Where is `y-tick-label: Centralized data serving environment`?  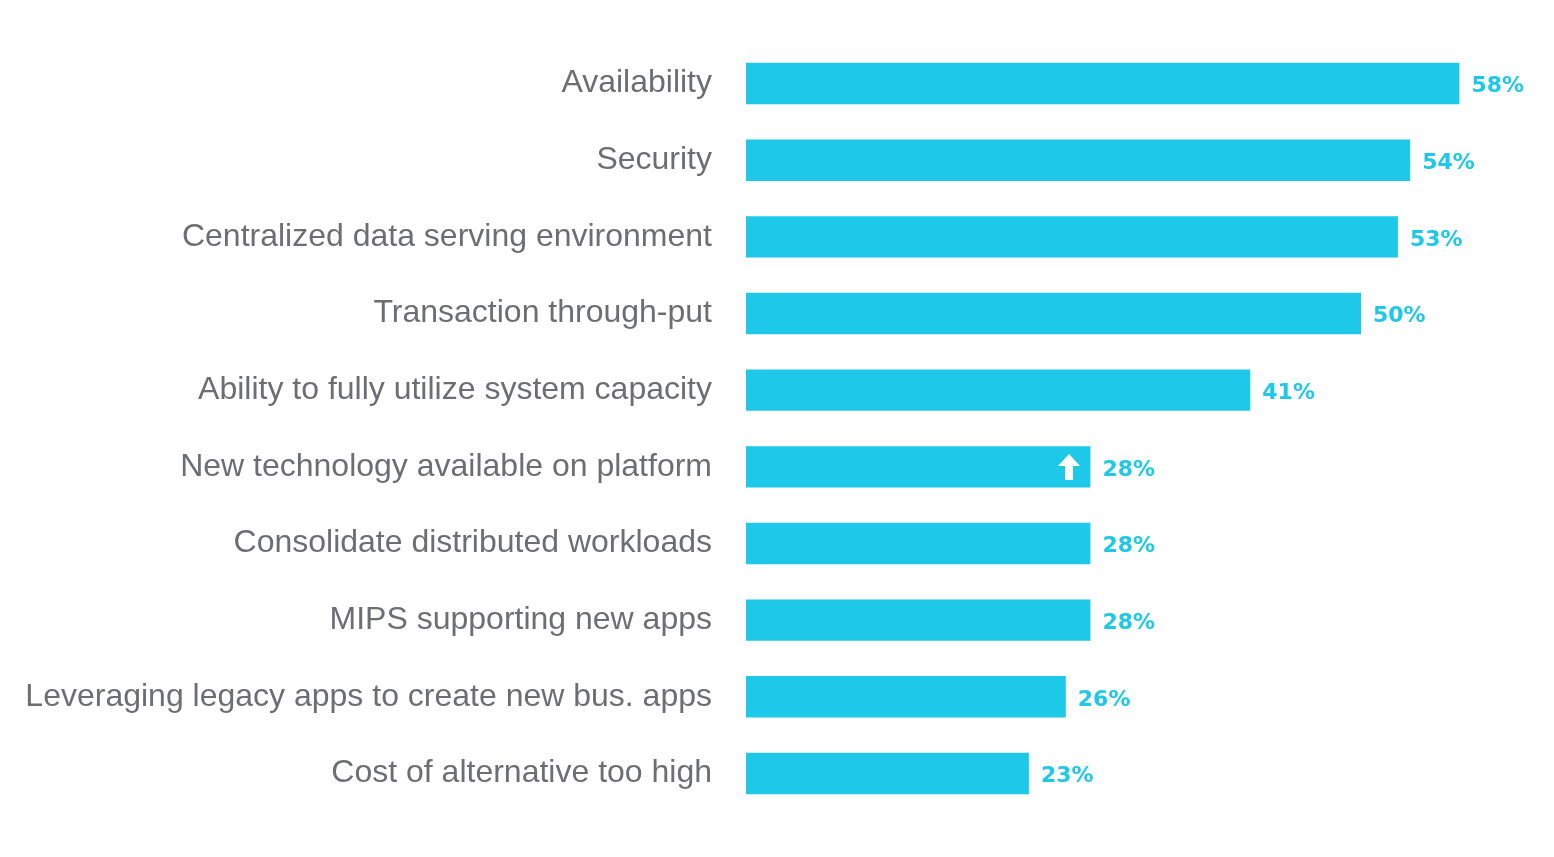
y-tick-label: Centralized data serving environment is located at coordinates (447, 234).